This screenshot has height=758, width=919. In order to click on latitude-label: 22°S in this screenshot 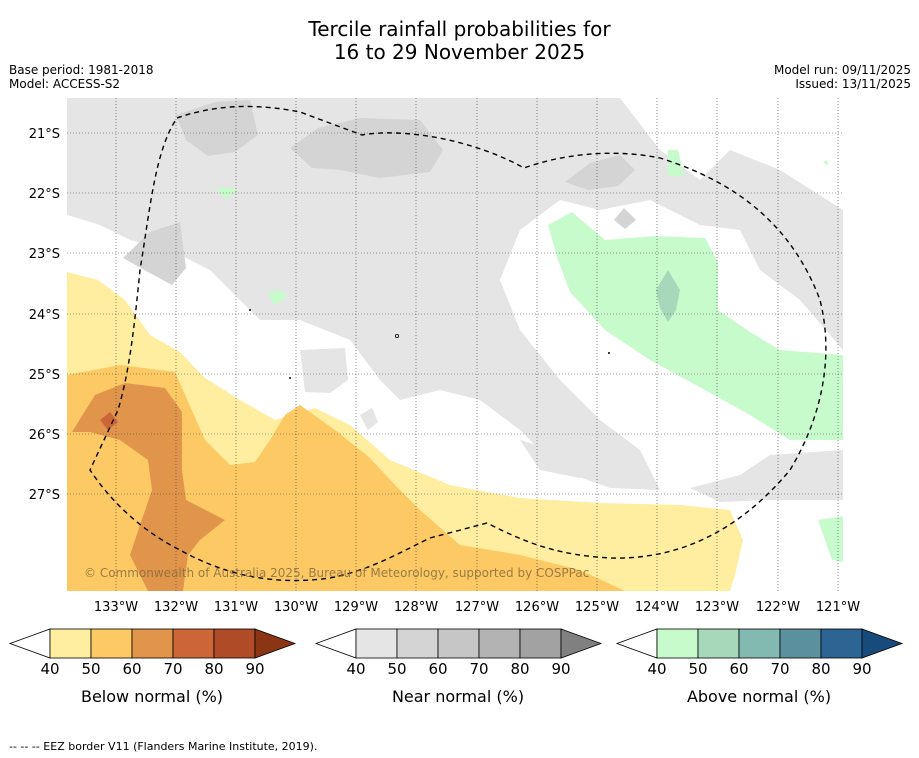, I will do `click(44, 194)`.